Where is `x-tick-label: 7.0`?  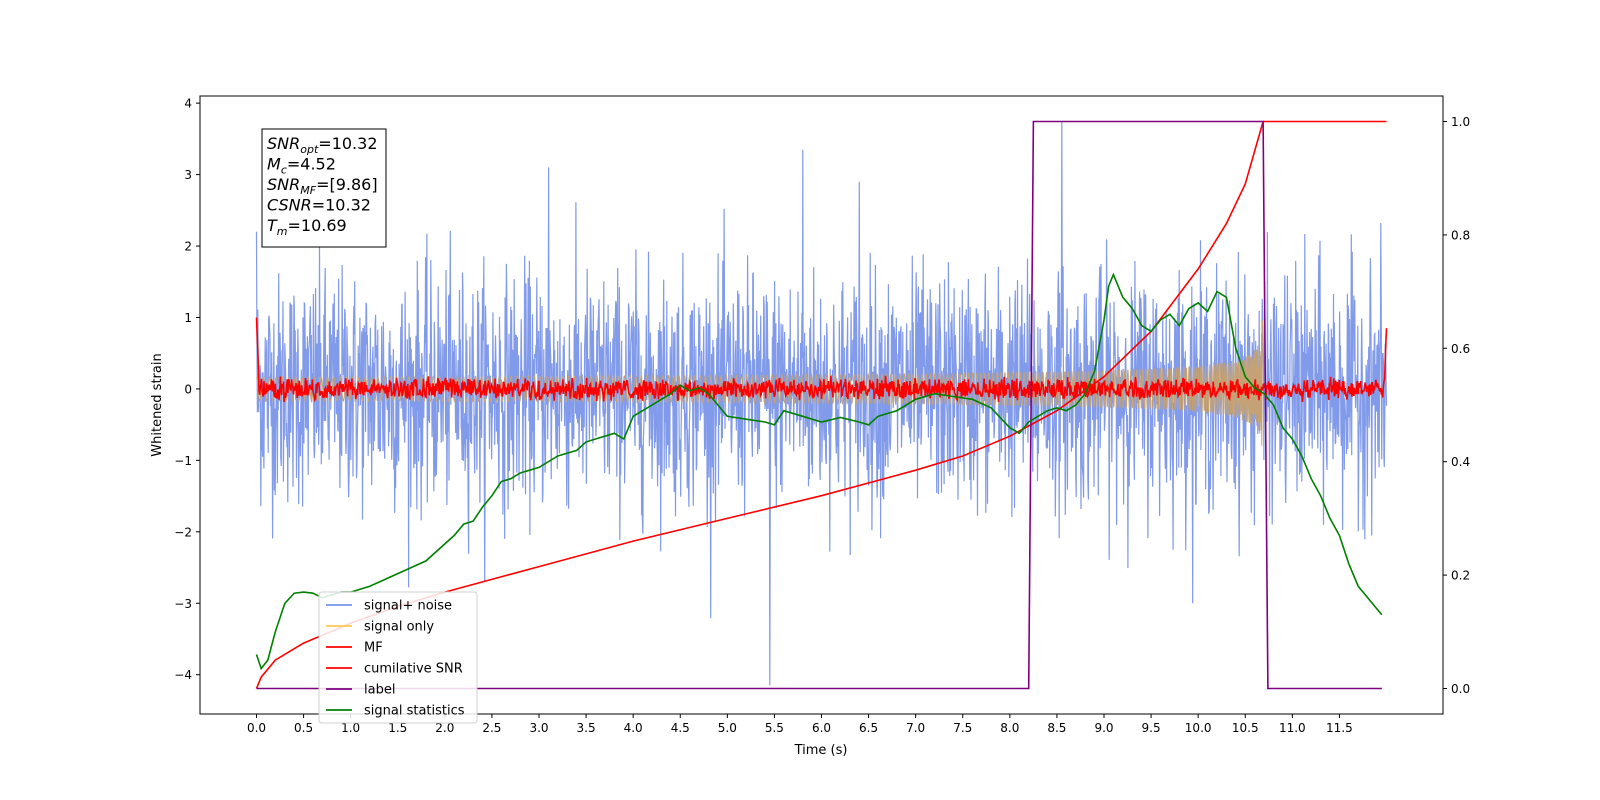
x-tick-label: 7.0 is located at coordinates (915, 728).